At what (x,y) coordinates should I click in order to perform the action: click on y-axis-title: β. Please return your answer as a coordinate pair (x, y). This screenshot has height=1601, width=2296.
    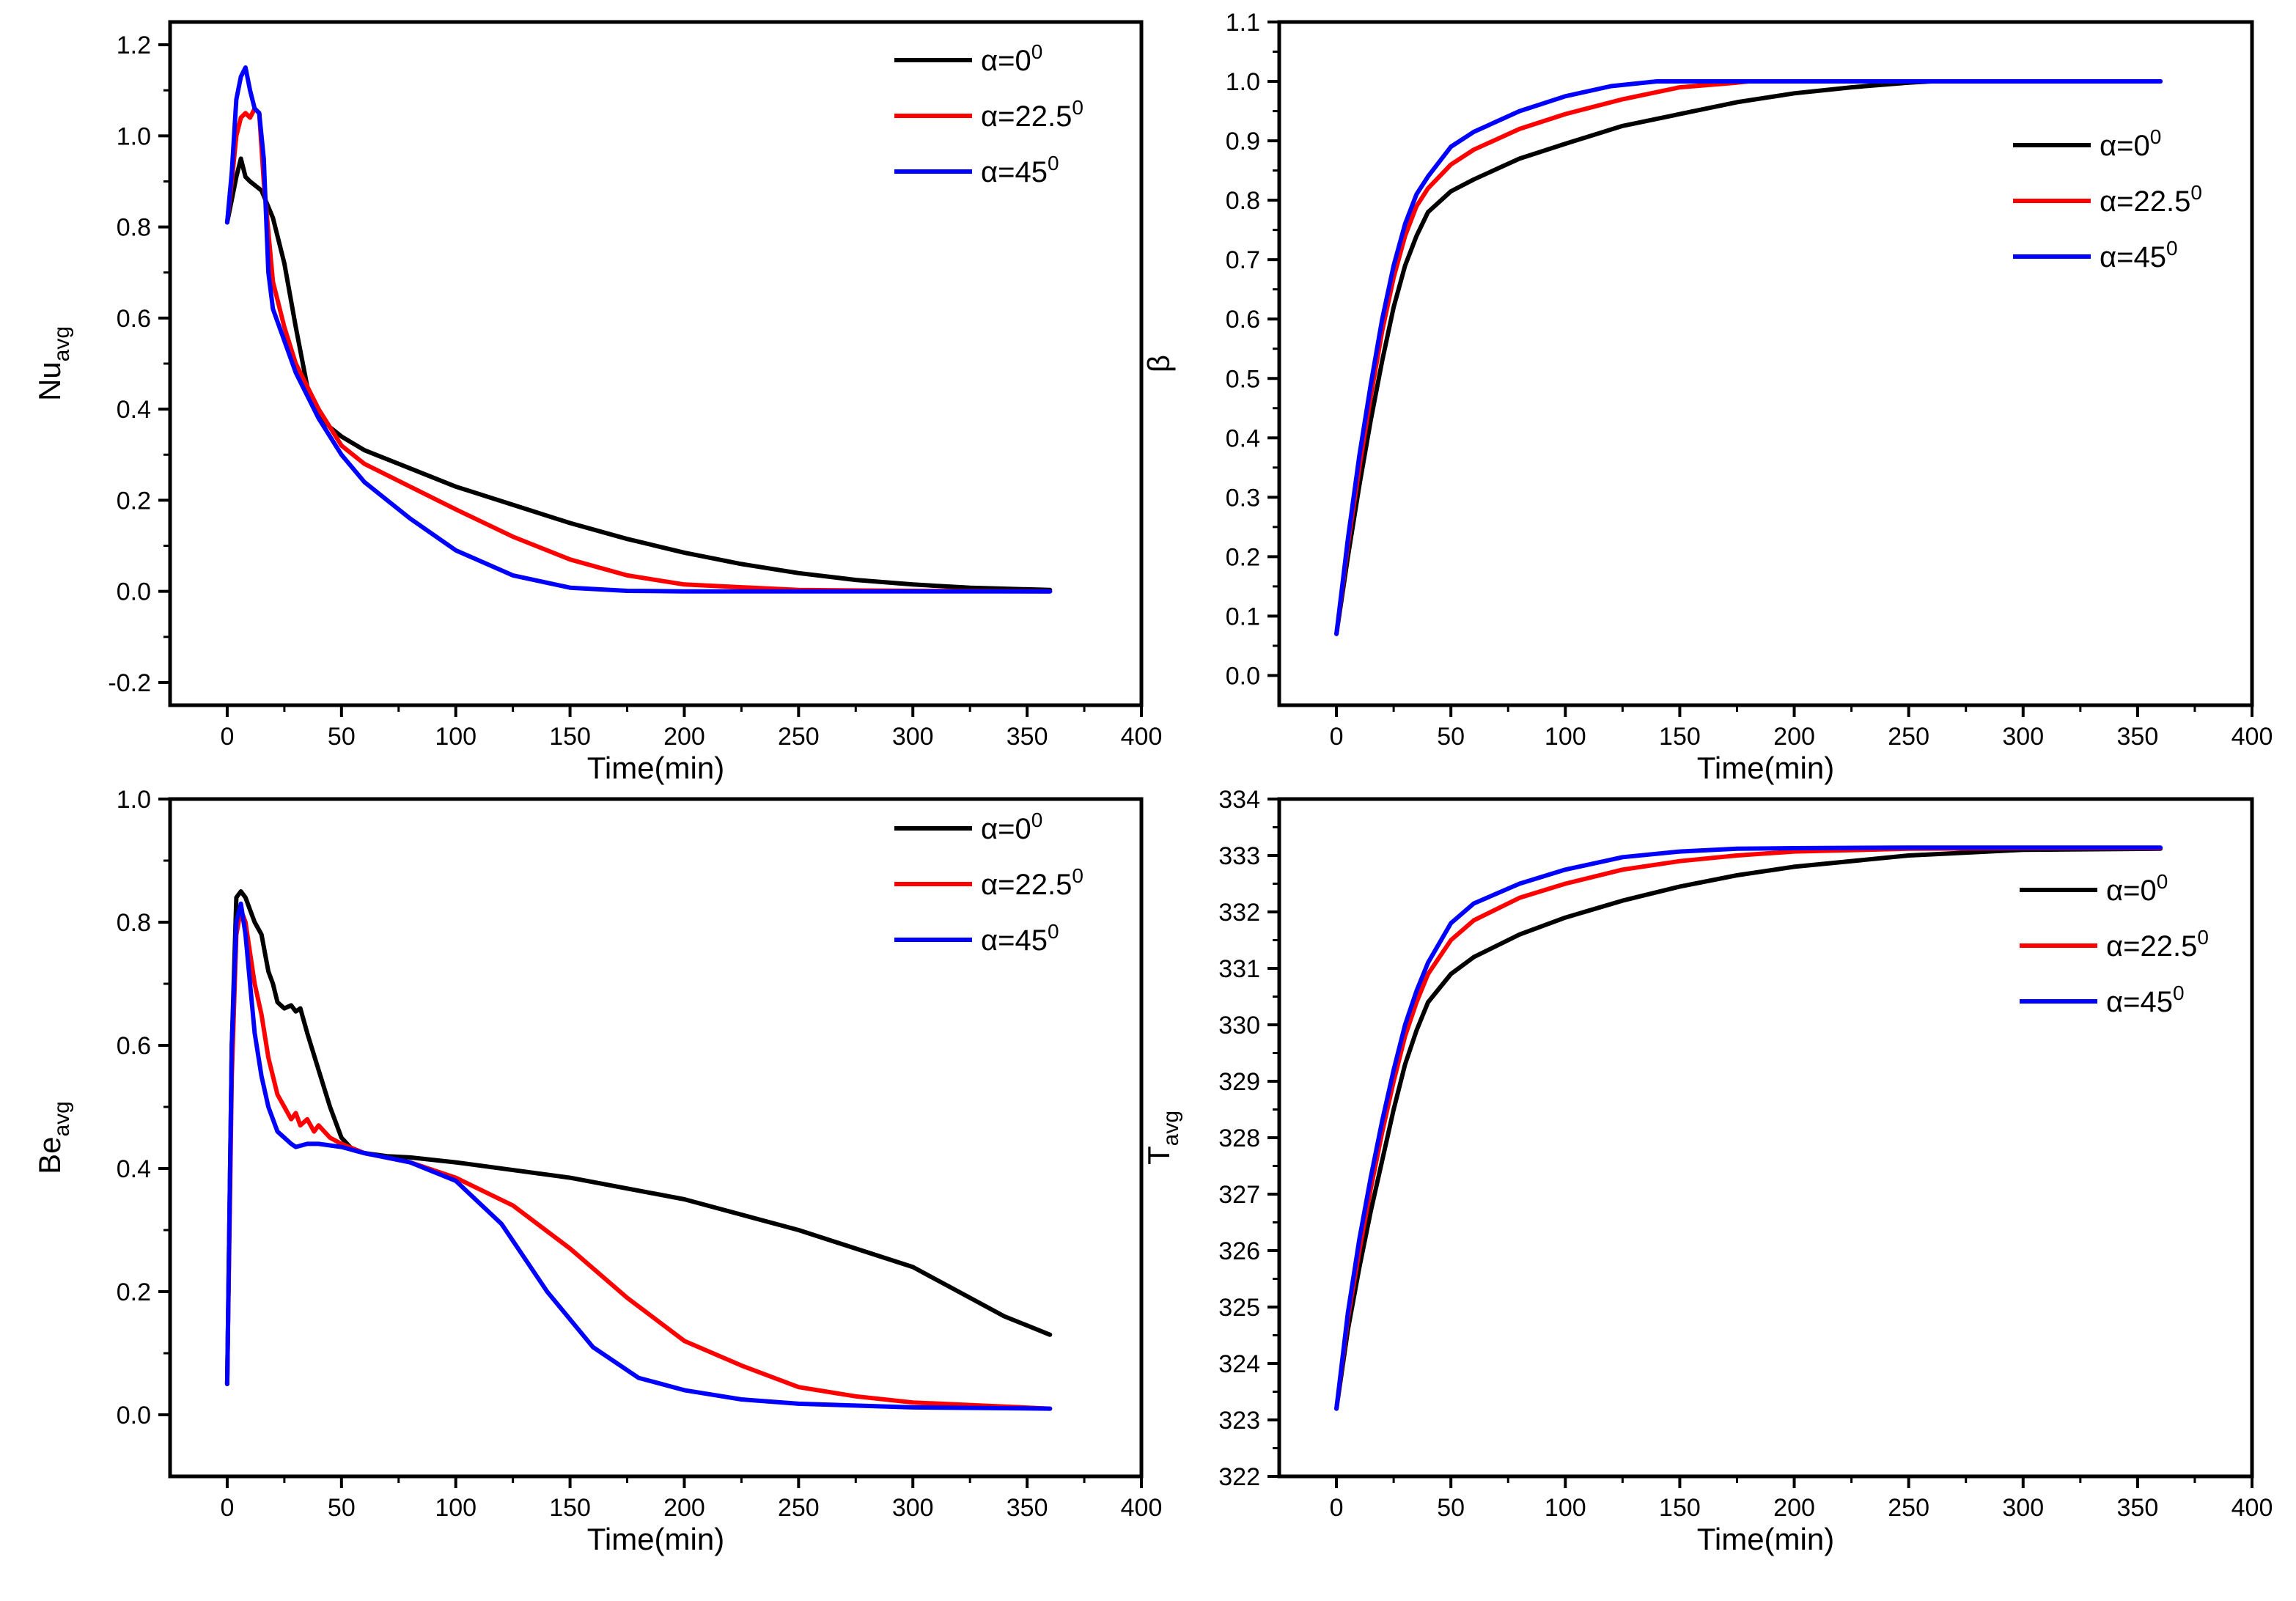
    Looking at the image, I should click on (1158, 363).